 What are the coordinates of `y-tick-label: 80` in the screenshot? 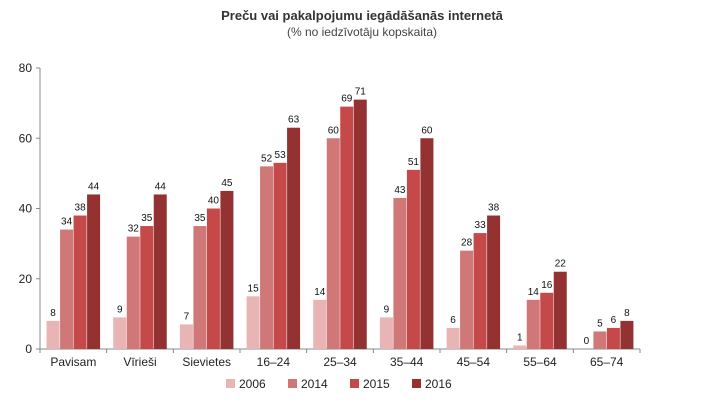 It's located at (26, 68).